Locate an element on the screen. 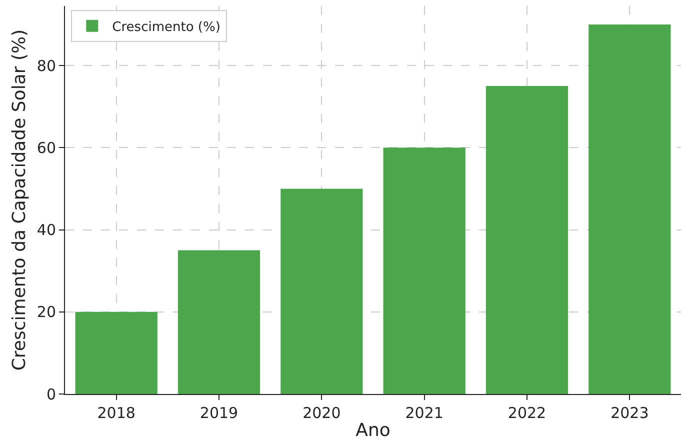  y-tick-label: 0 is located at coordinates (51, 394).